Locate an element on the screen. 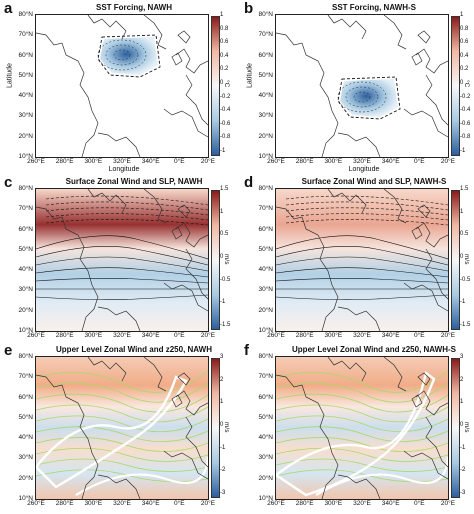  colorbar-tick-label: 1.5 is located at coordinates (464, 189).